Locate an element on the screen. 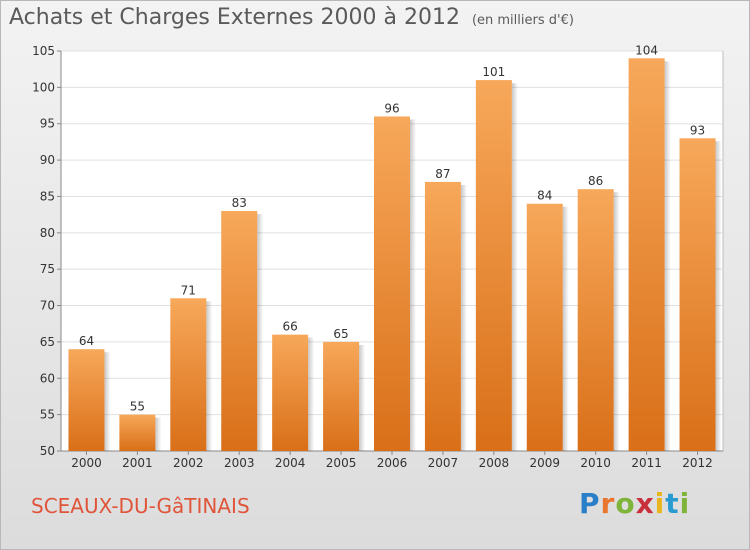 This screenshot has width=750, height=550. y-tick-label: 90 is located at coordinates (47, 160).